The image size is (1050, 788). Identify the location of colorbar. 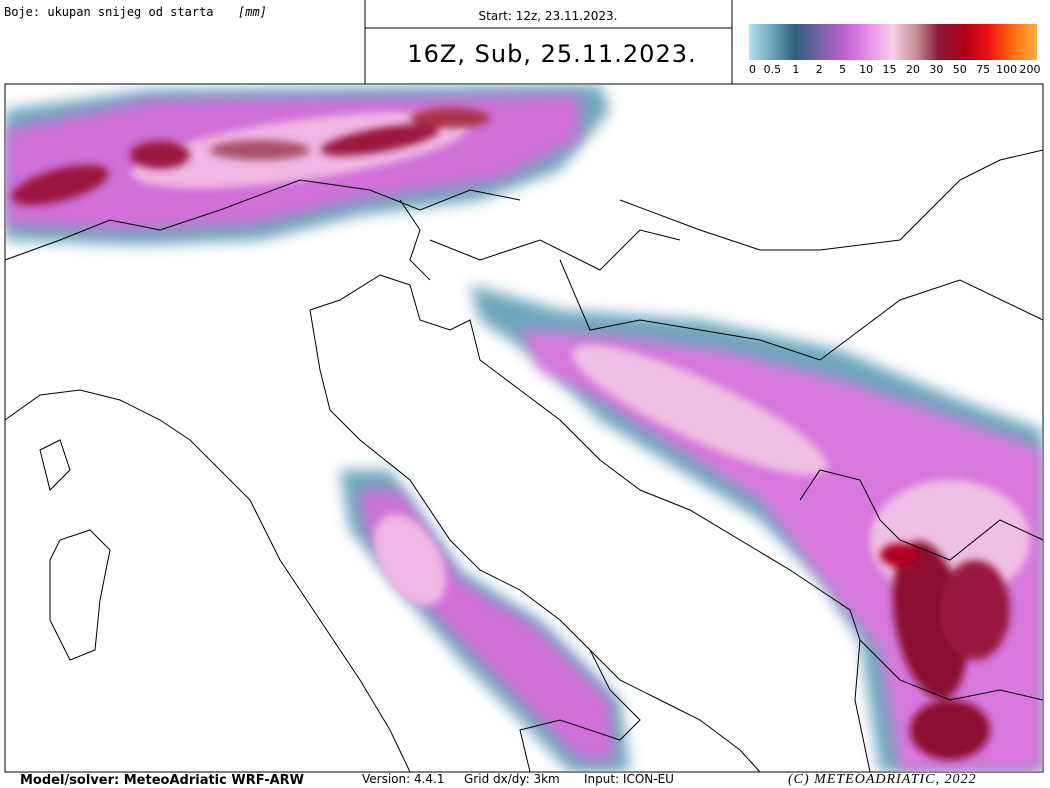
(893, 42).